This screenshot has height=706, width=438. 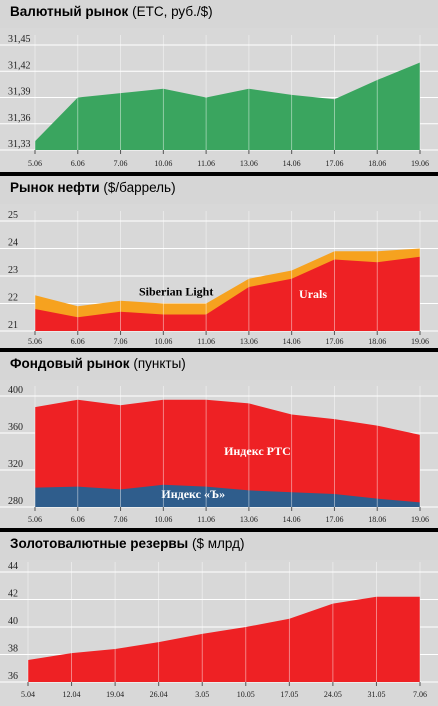 I want to click on chart-title: Рынок нефти, so click(x=55, y=187).